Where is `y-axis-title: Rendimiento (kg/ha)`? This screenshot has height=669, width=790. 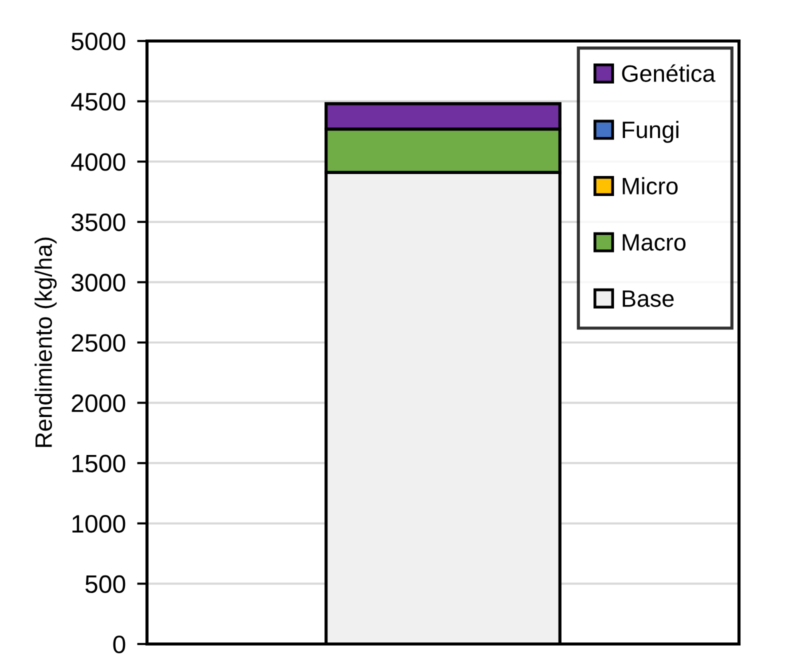
y-axis-title: Rendimiento (kg/ha) is located at coordinates (45, 342).